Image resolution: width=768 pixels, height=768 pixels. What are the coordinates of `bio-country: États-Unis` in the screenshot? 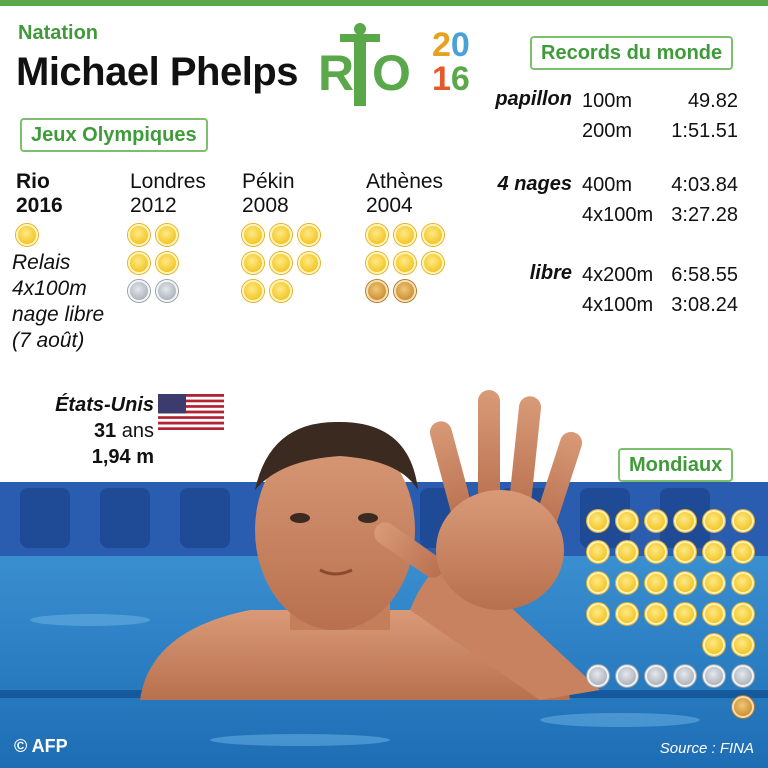 It's located at (104, 405).